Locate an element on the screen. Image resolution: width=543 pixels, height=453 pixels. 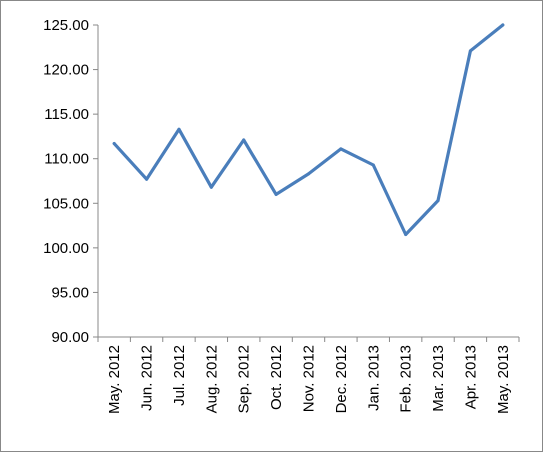
x-category-label: Oct. 2012 is located at coordinates (276, 377).